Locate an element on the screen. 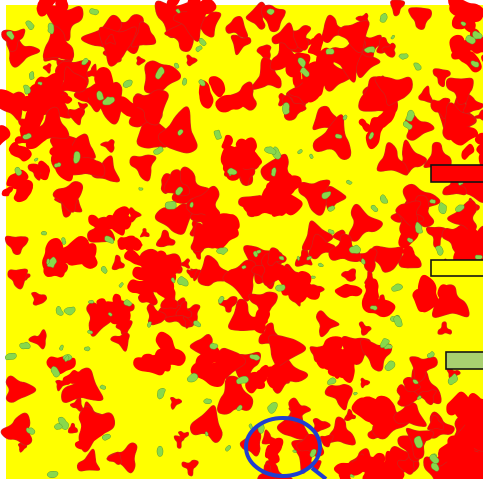  red-swatch is located at coordinates (456, 173).